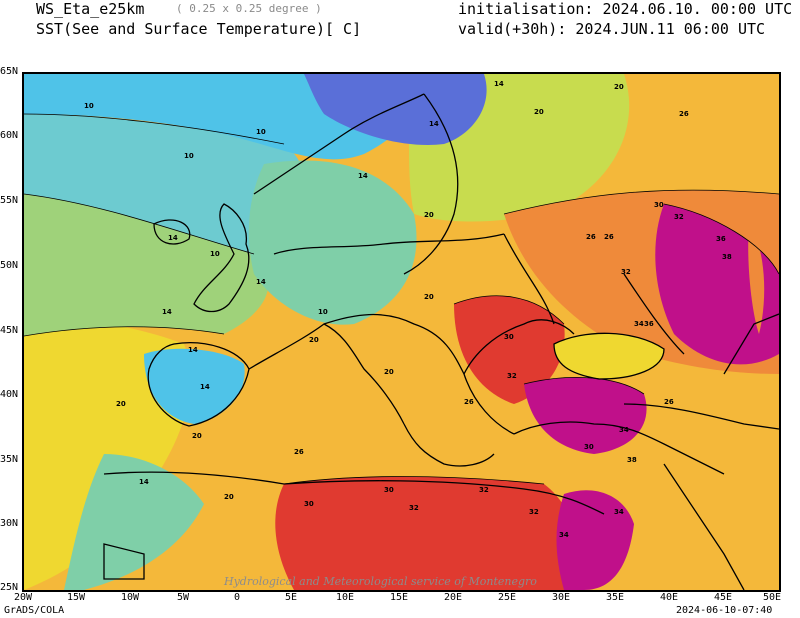 This screenshot has height=618, width=800. I want to click on lon-tick-15e: 15E, so click(399, 597).